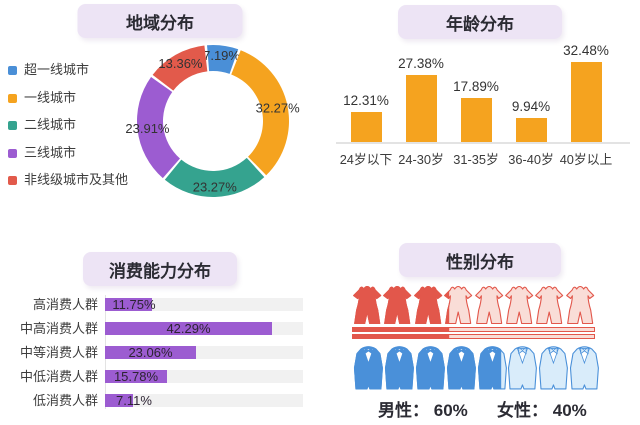 The height and width of the screenshot is (425, 640). Describe the element at coordinates (366, 100) in the screenshot. I see `age-bar-value: 12.31%` at that location.